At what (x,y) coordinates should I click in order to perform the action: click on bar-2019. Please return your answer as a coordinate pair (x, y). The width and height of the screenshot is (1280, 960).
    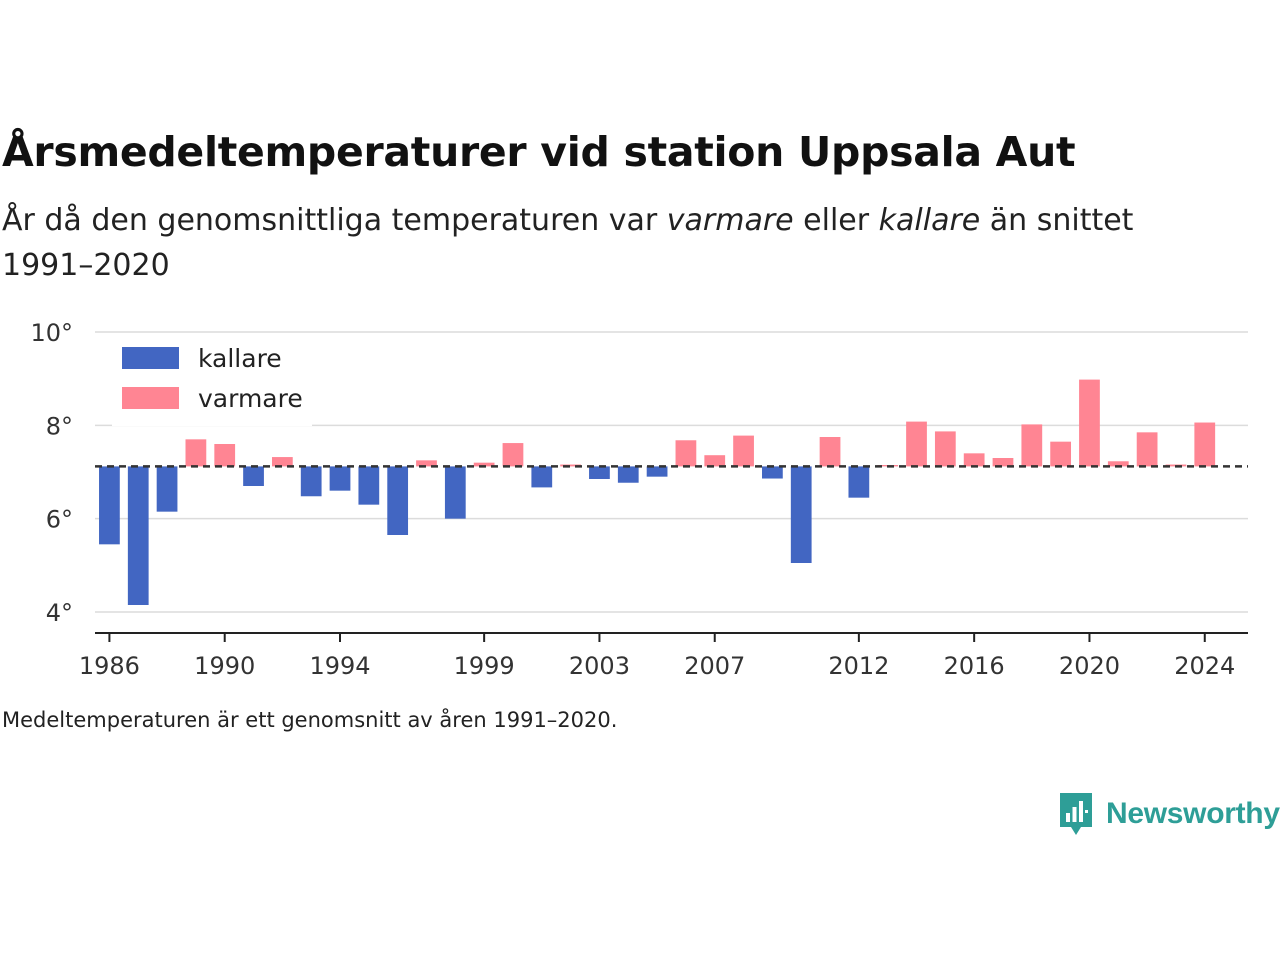
    Looking at the image, I should click on (1061, 454).